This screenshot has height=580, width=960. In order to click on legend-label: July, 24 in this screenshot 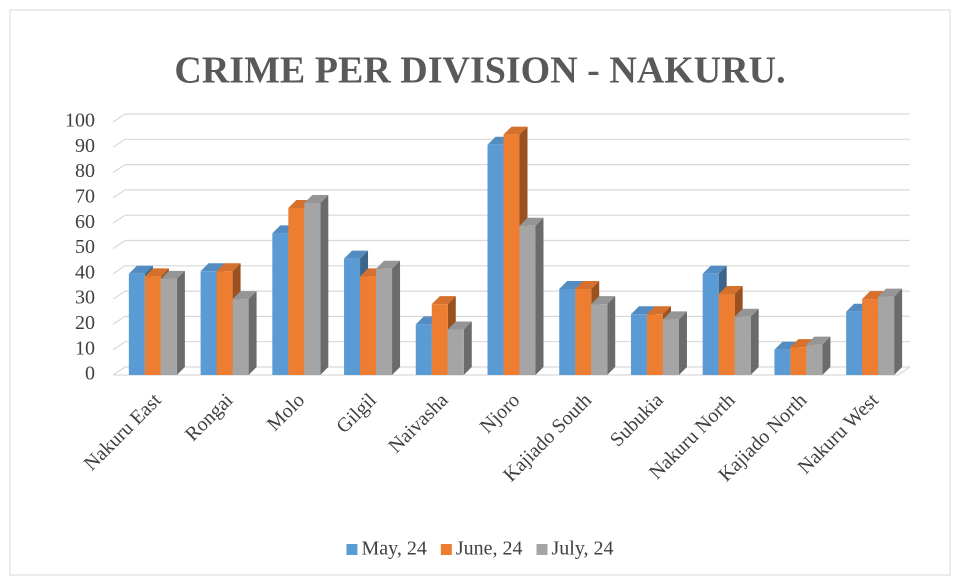, I will do `click(583, 549)`.